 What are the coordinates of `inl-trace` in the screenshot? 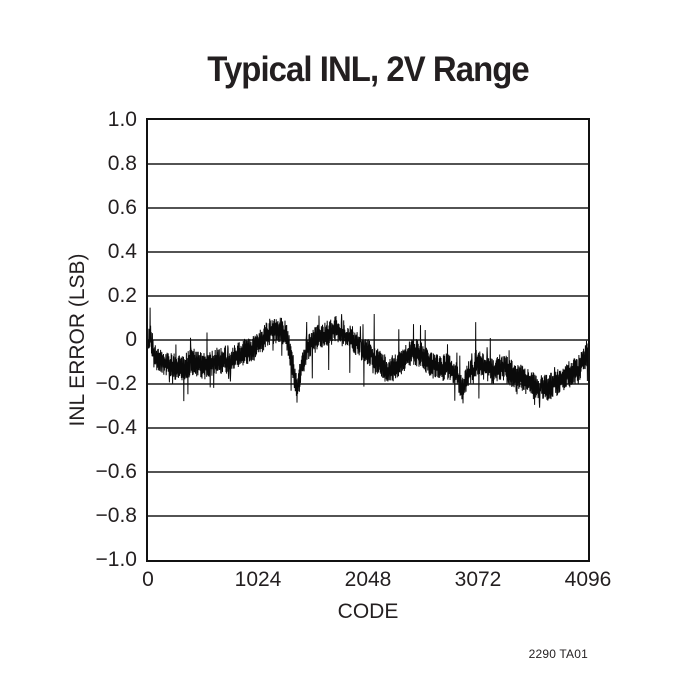 It's located at (367, 357).